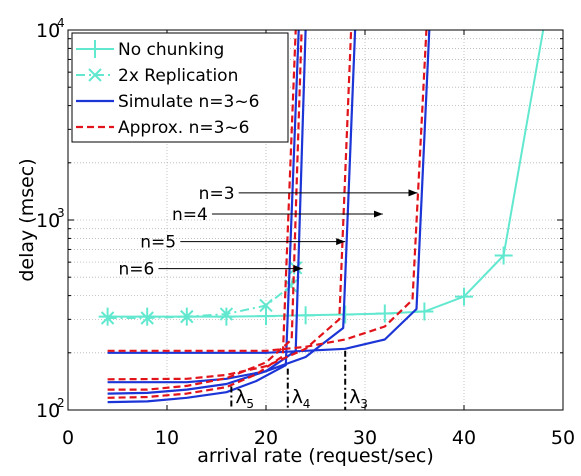 This screenshot has height=476, width=581. I want to click on y-tick-label-exponent: 3, so click(61, 213).